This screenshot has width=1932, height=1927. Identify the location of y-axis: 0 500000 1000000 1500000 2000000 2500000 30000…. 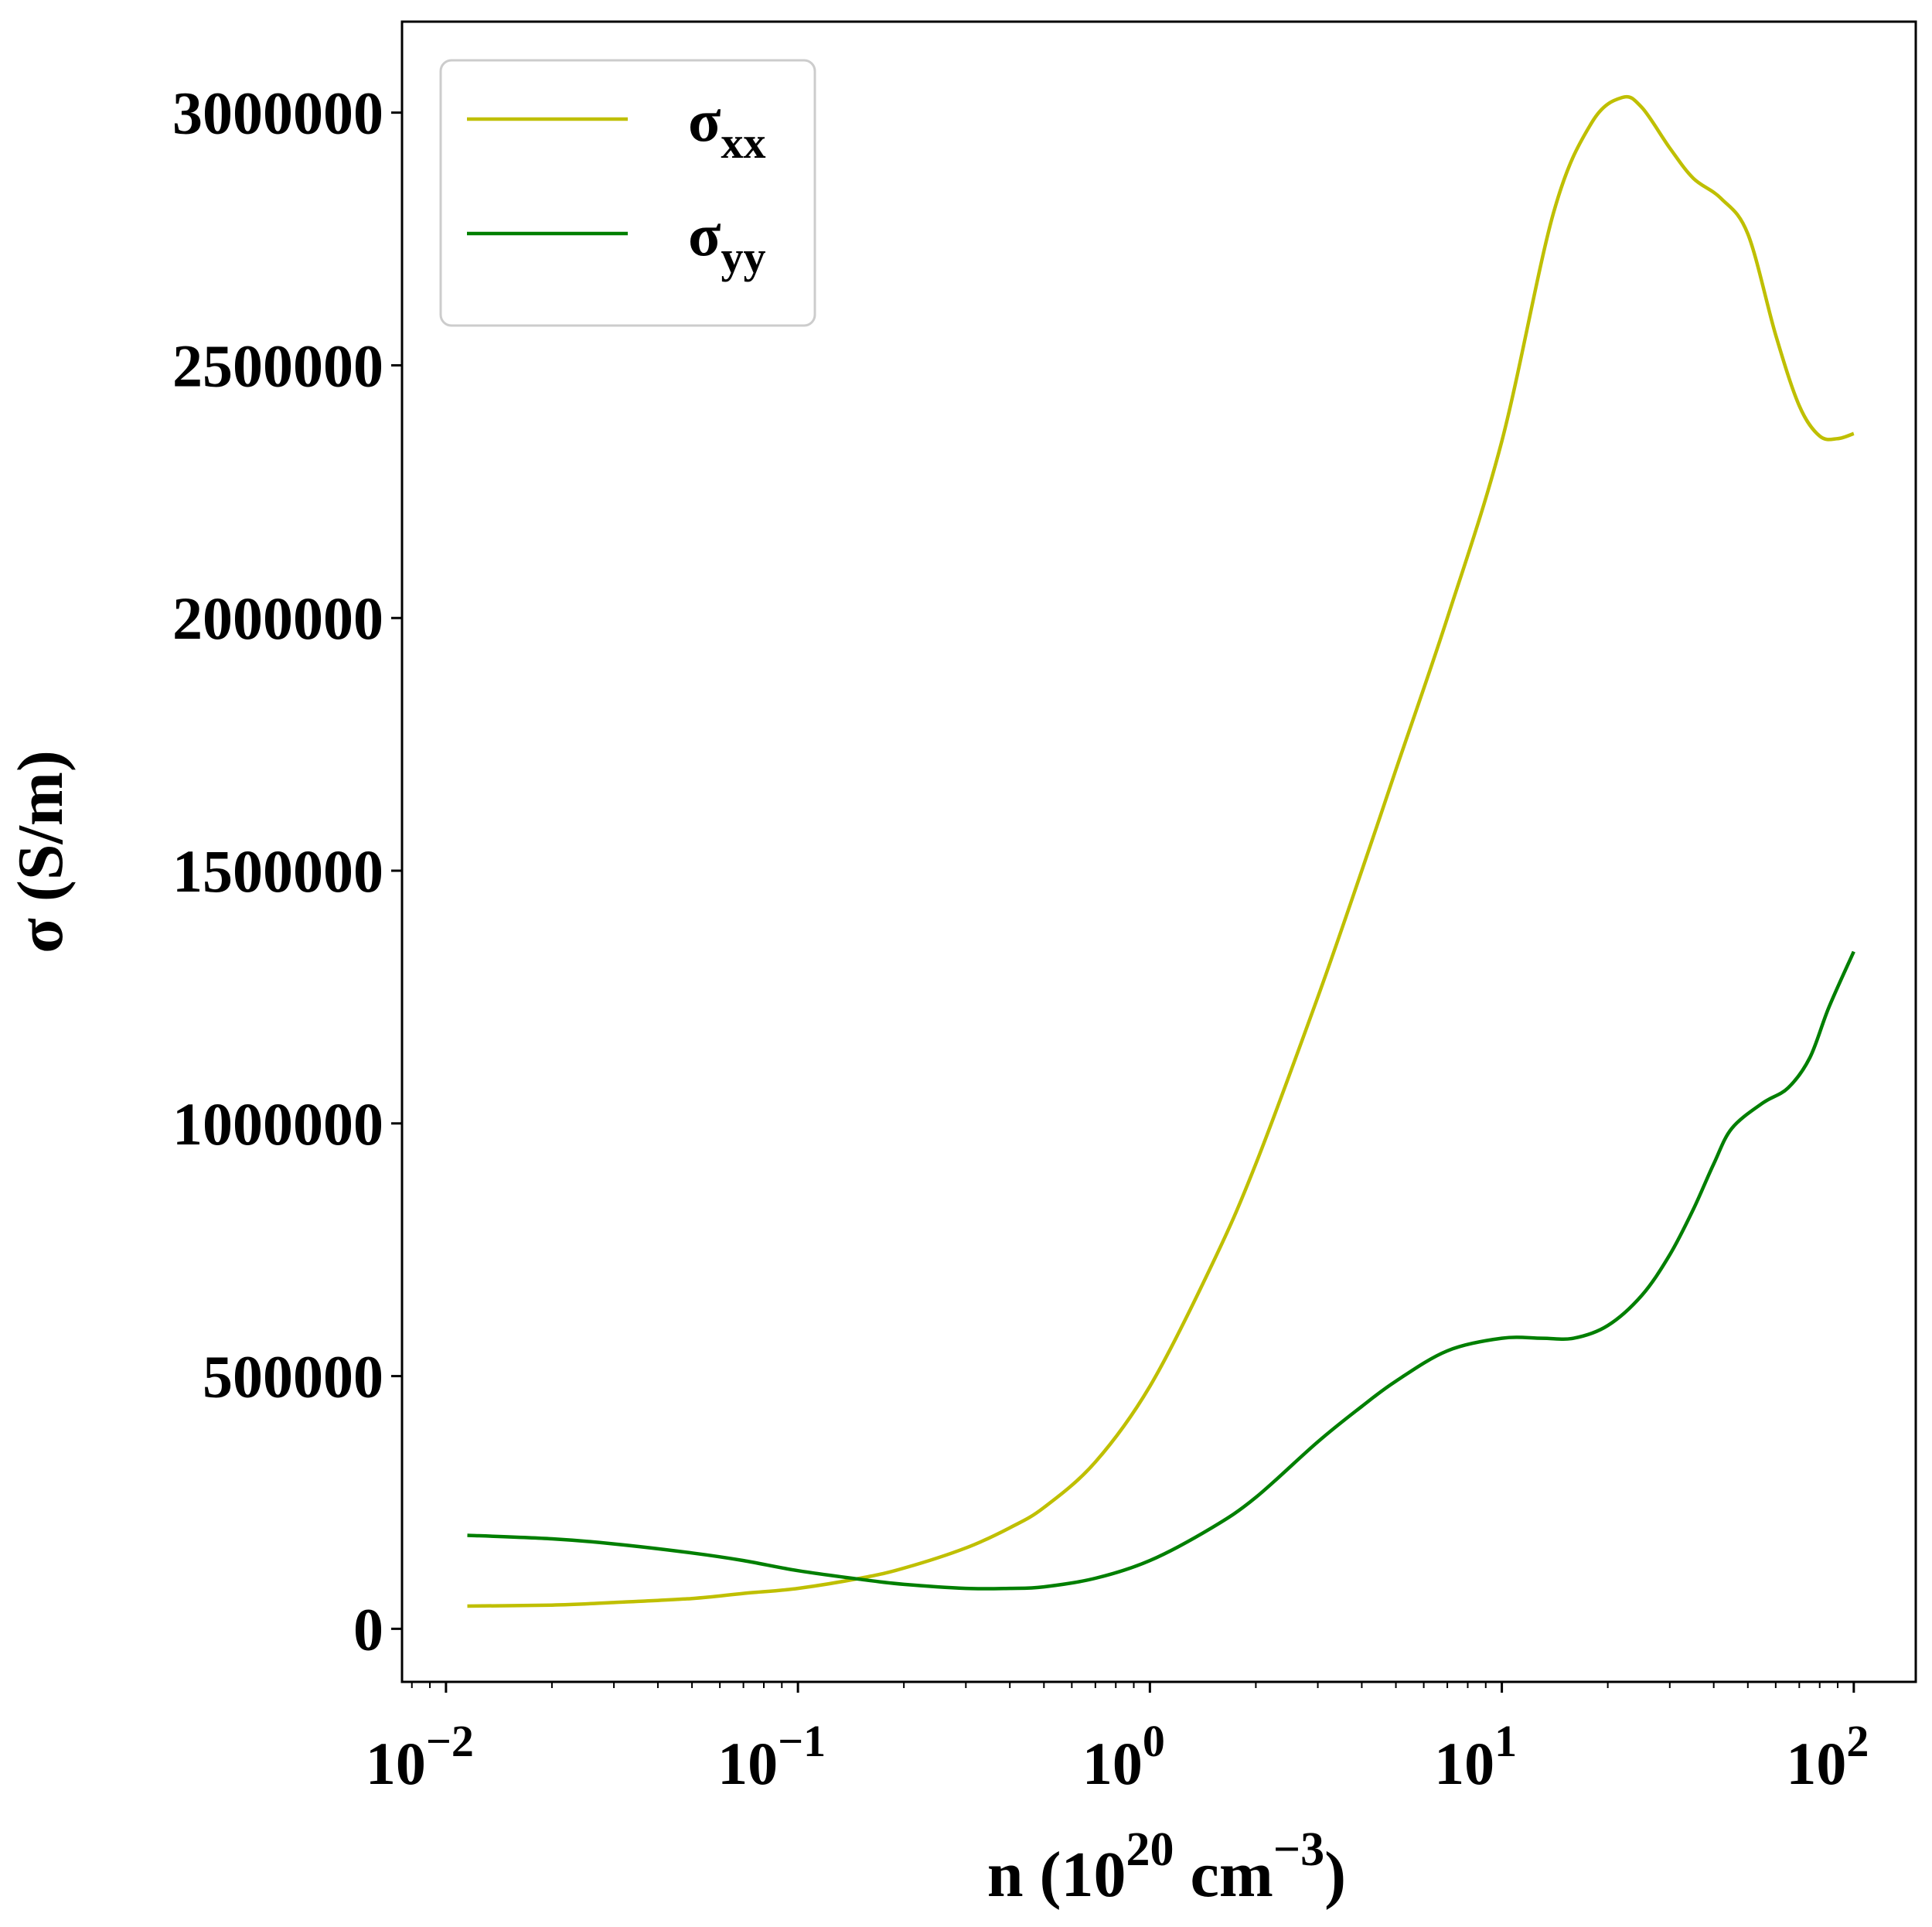
(287, 871).